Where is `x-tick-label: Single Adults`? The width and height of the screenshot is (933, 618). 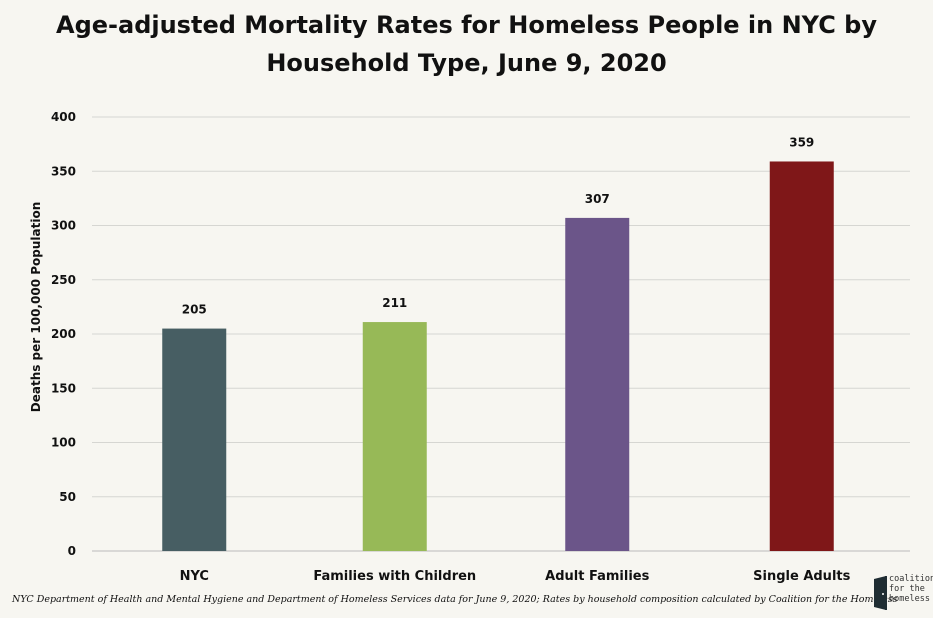 x-tick-label: Single Adults is located at coordinates (801, 576).